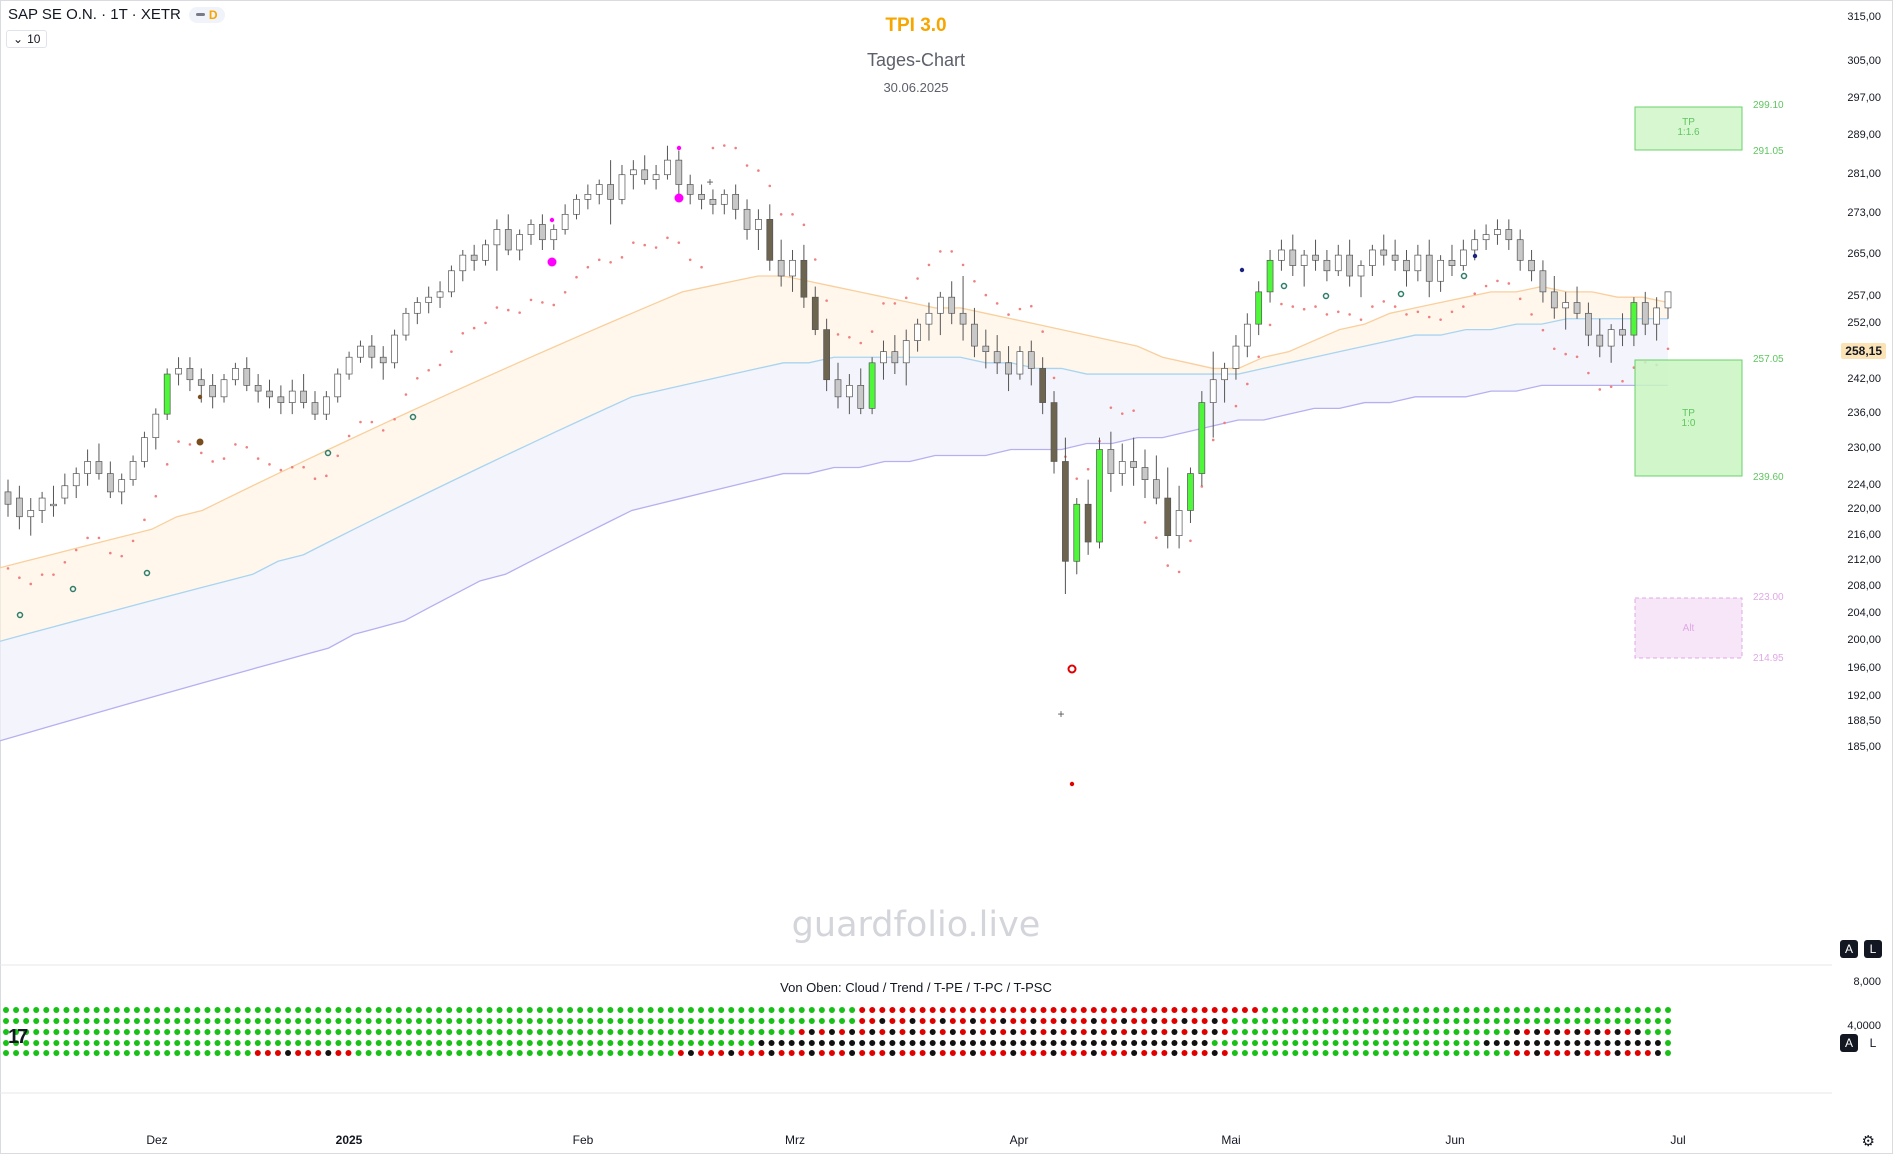 This screenshot has width=1893, height=1154. What do you see at coordinates (1849, 1043) in the screenshot?
I see `indicator-auto-button: A` at bounding box center [1849, 1043].